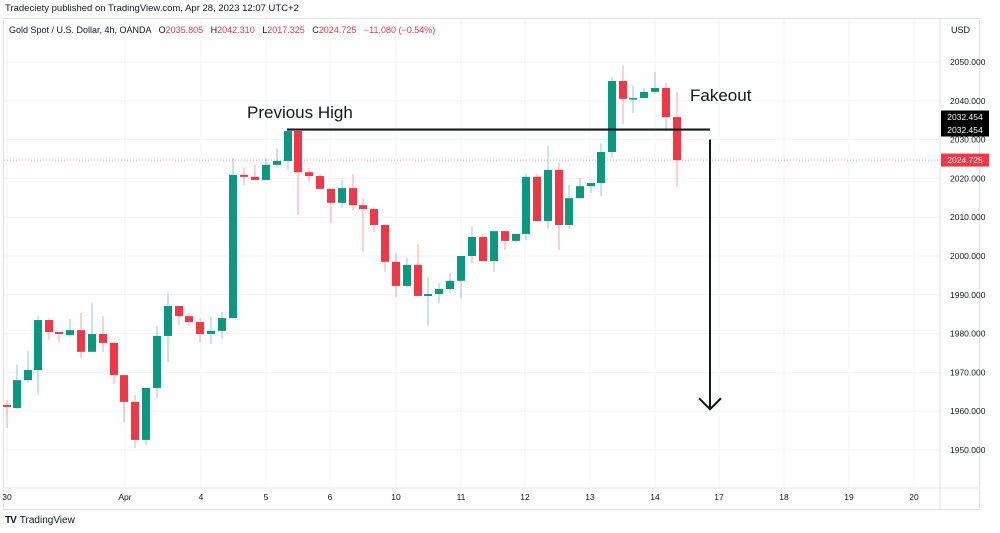 This screenshot has width=1000, height=533. What do you see at coordinates (968, 295) in the screenshot?
I see `y-tick-label: 1990.000` at bounding box center [968, 295].